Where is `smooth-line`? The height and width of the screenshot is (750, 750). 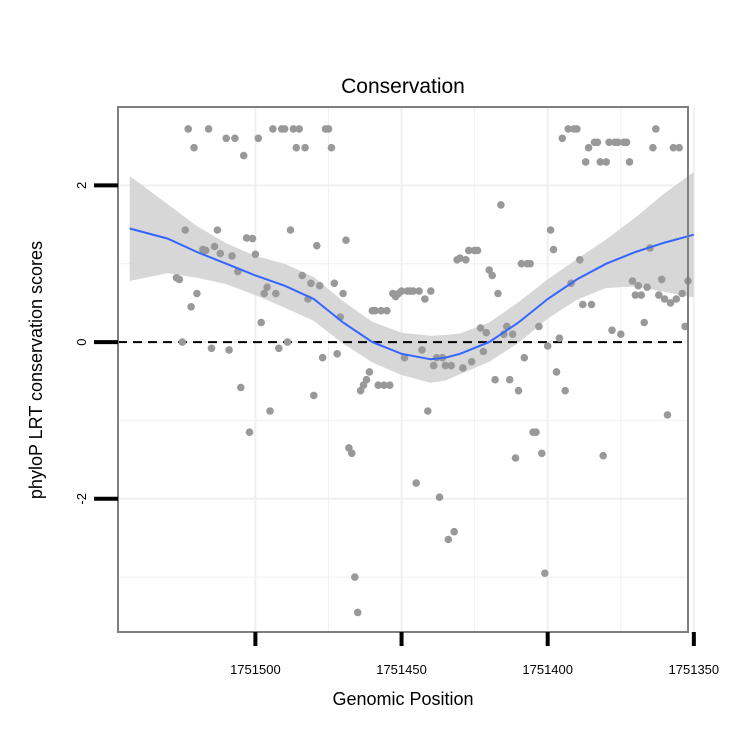
smooth-line is located at coordinates (412, 294).